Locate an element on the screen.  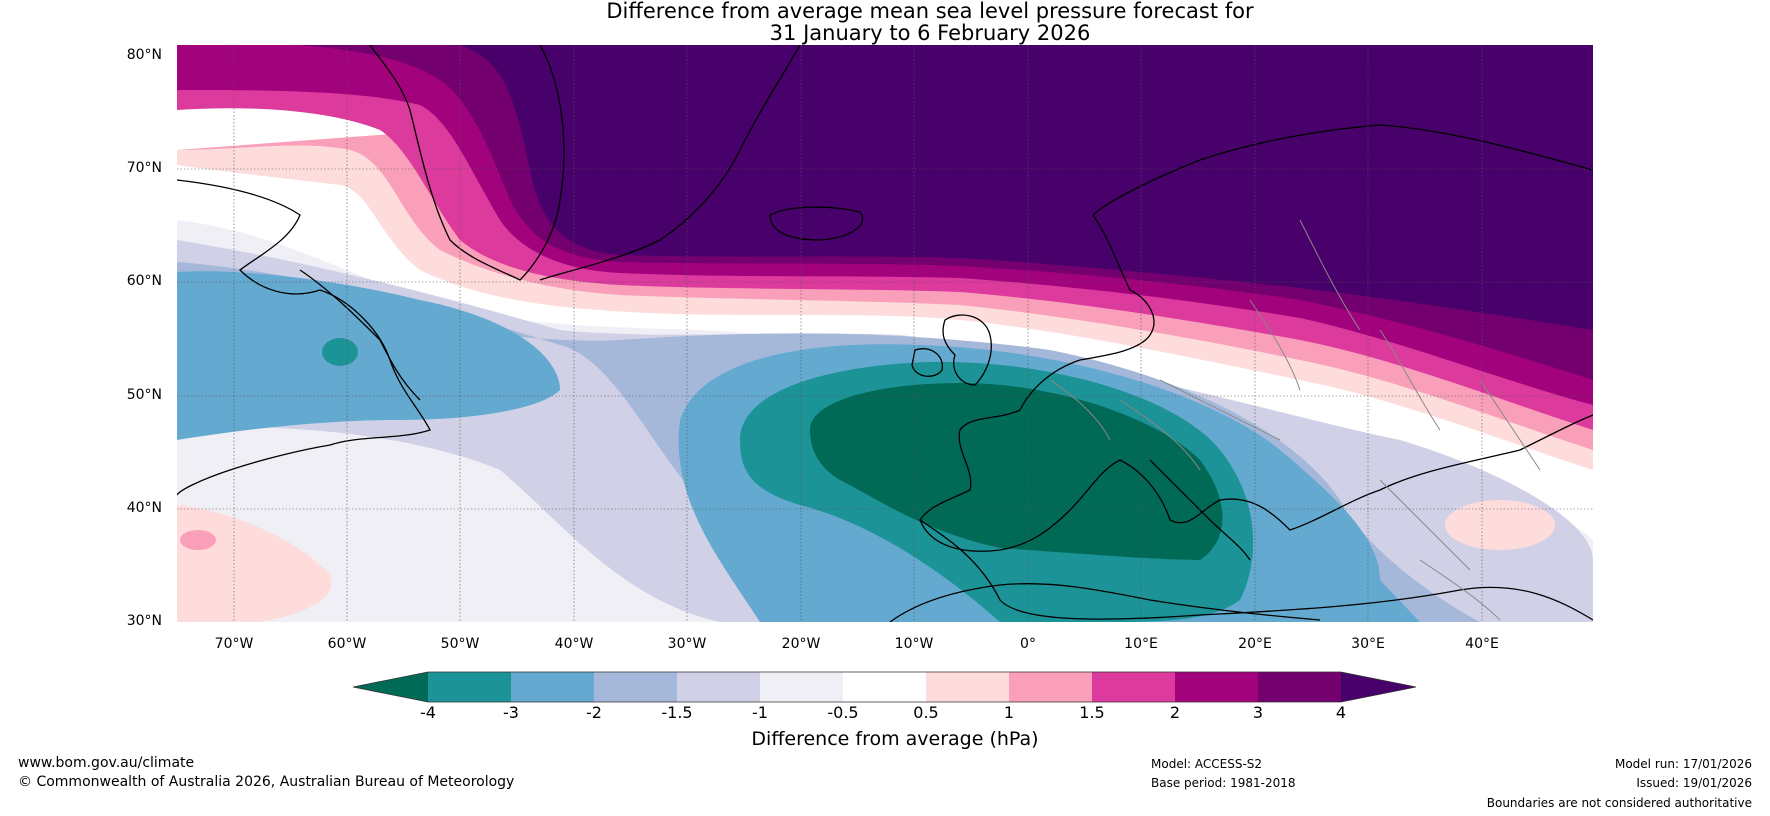
colorbar-tick: 4 is located at coordinates (1341, 712).